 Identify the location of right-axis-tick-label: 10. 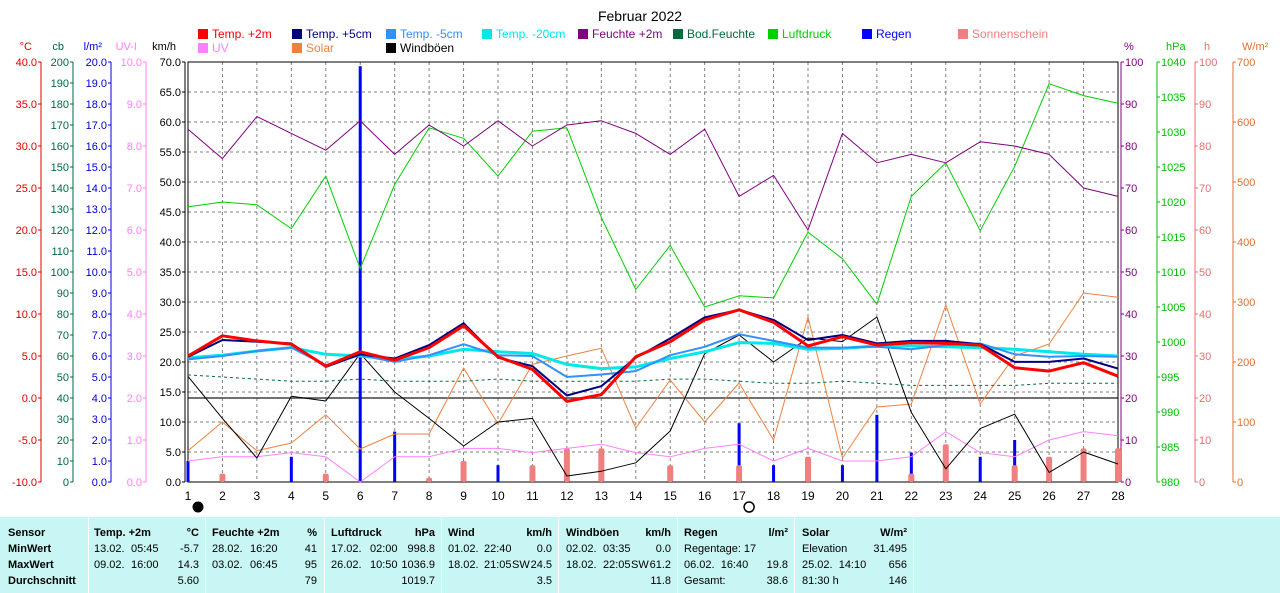
(1131, 441).